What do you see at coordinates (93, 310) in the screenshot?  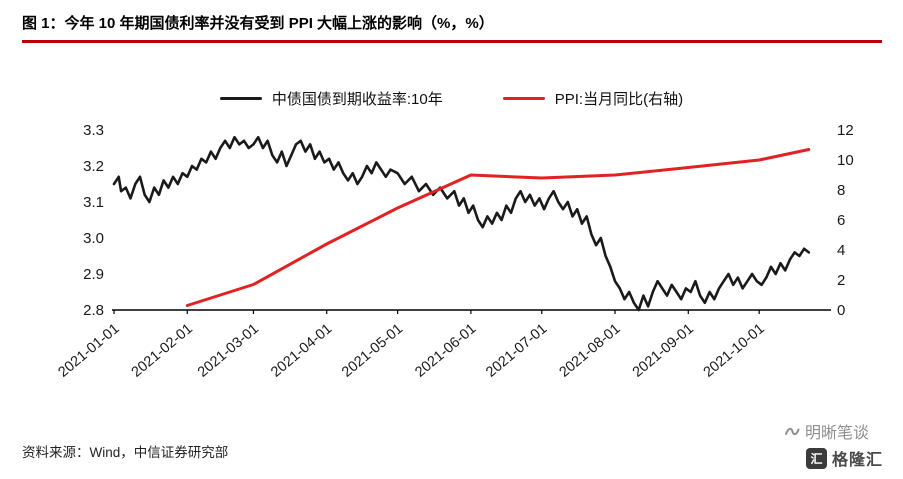 I see `y-left-tick-label: 2.8` at bounding box center [93, 310].